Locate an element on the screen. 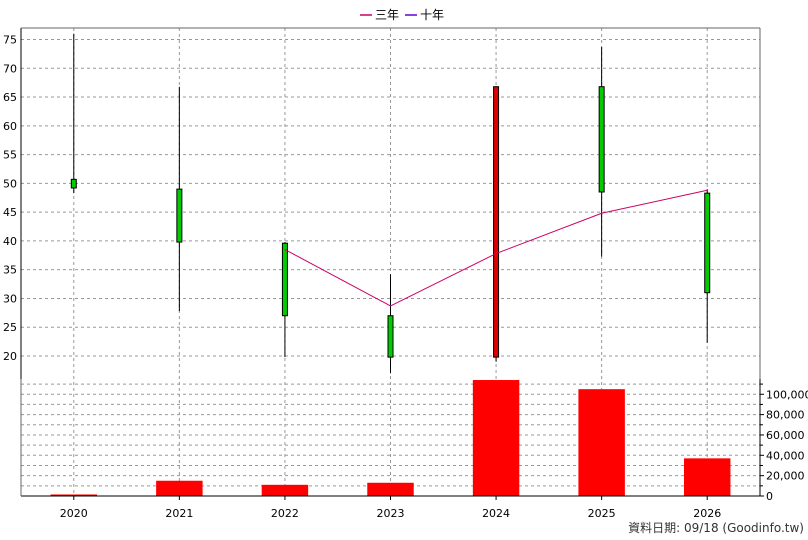 The height and width of the screenshot is (540, 808). volume-bar-2020 is located at coordinates (74, 495).